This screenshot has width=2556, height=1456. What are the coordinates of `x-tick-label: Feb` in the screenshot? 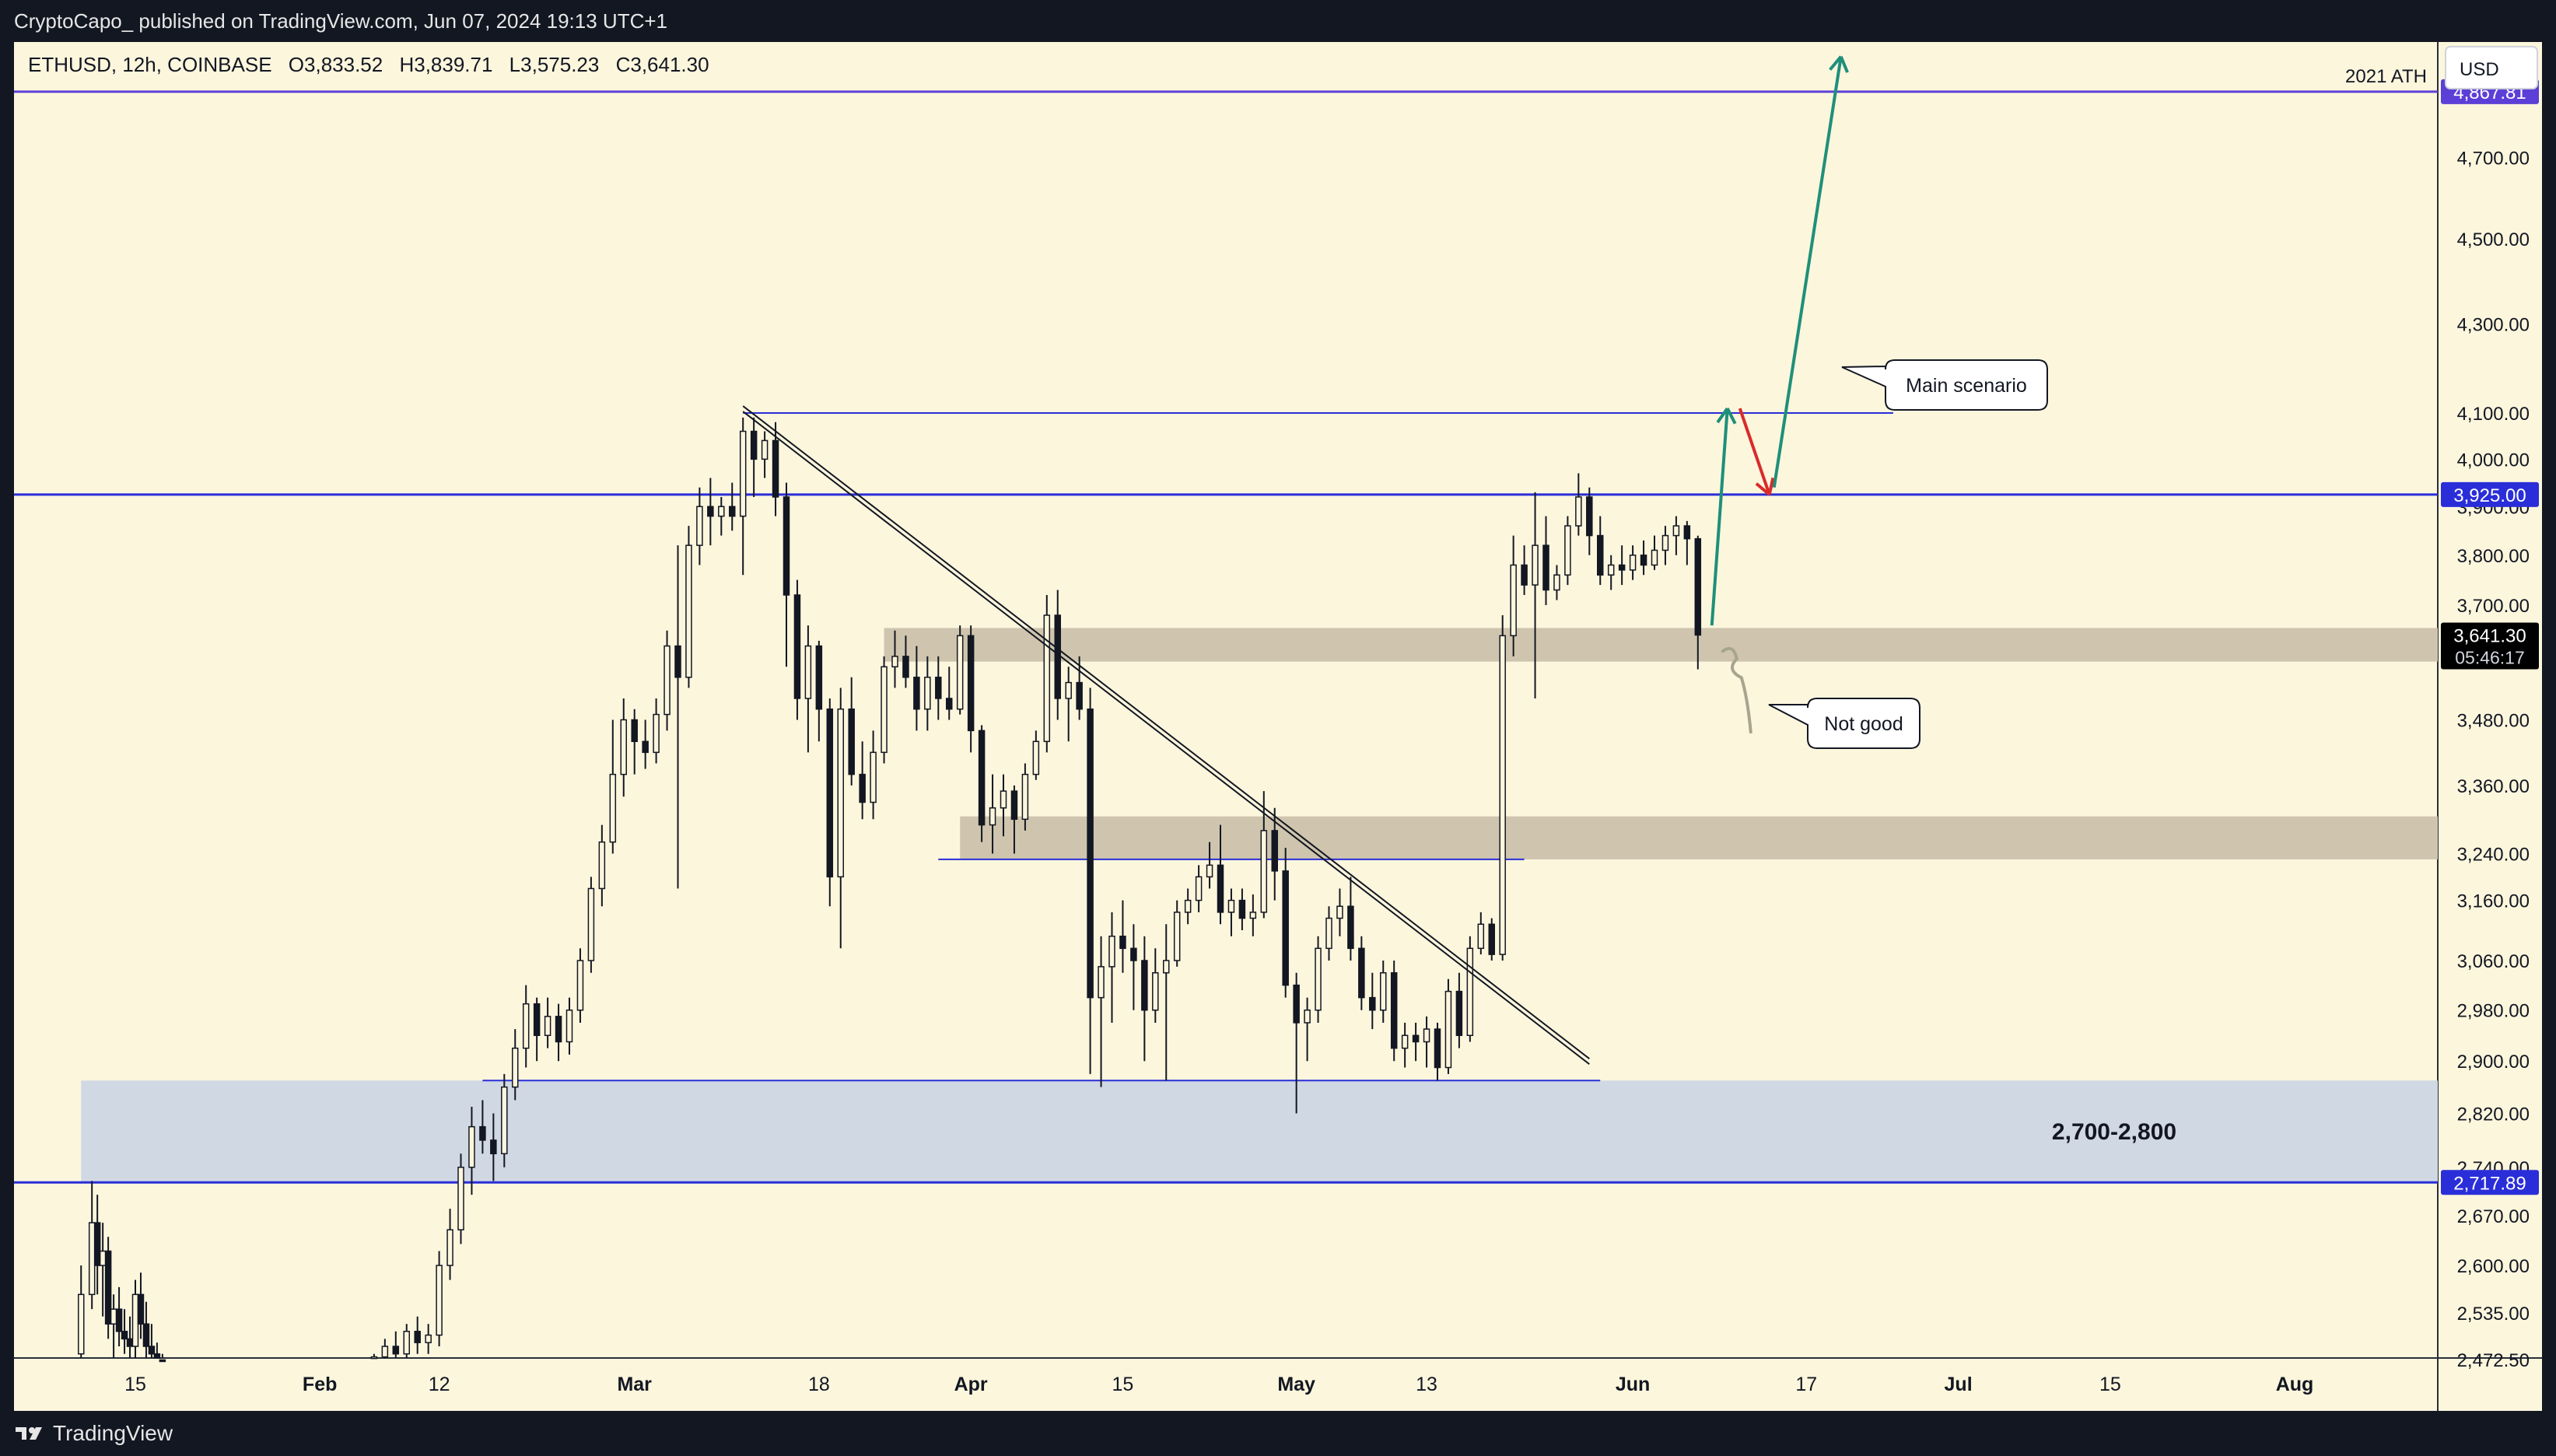 It's located at (320, 1384).